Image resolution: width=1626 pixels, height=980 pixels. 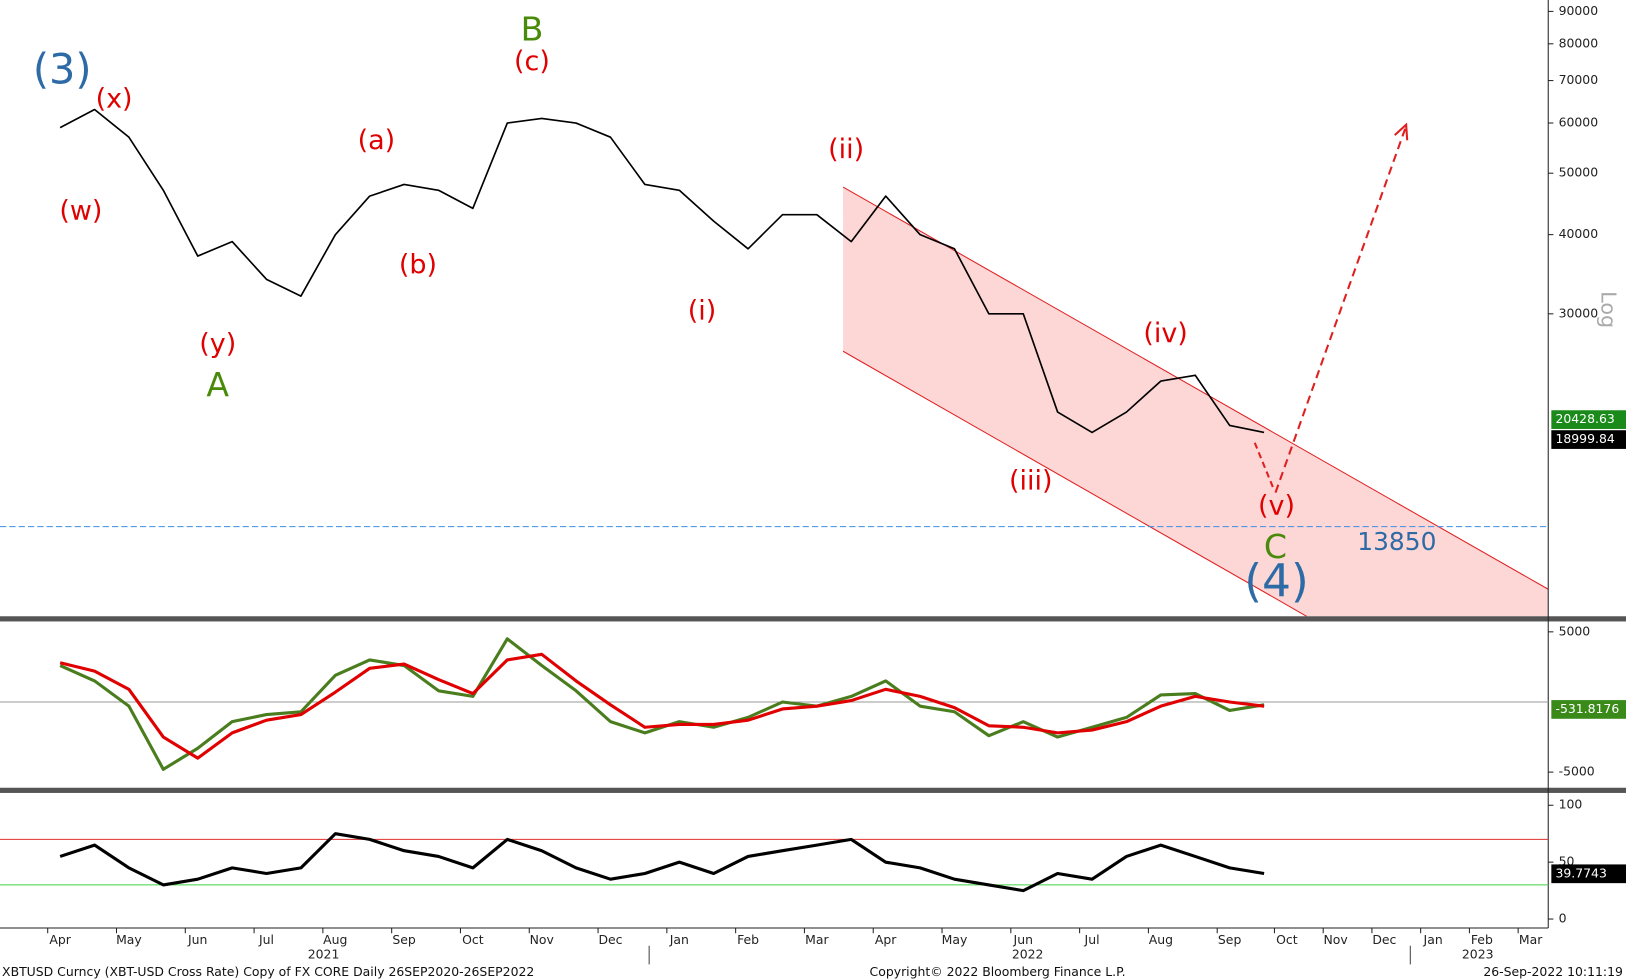 What do you see at coordinates (1579, 79) in the screenshot?
I see `y-tick-label: 70000` at bounding box center [1579, 79].